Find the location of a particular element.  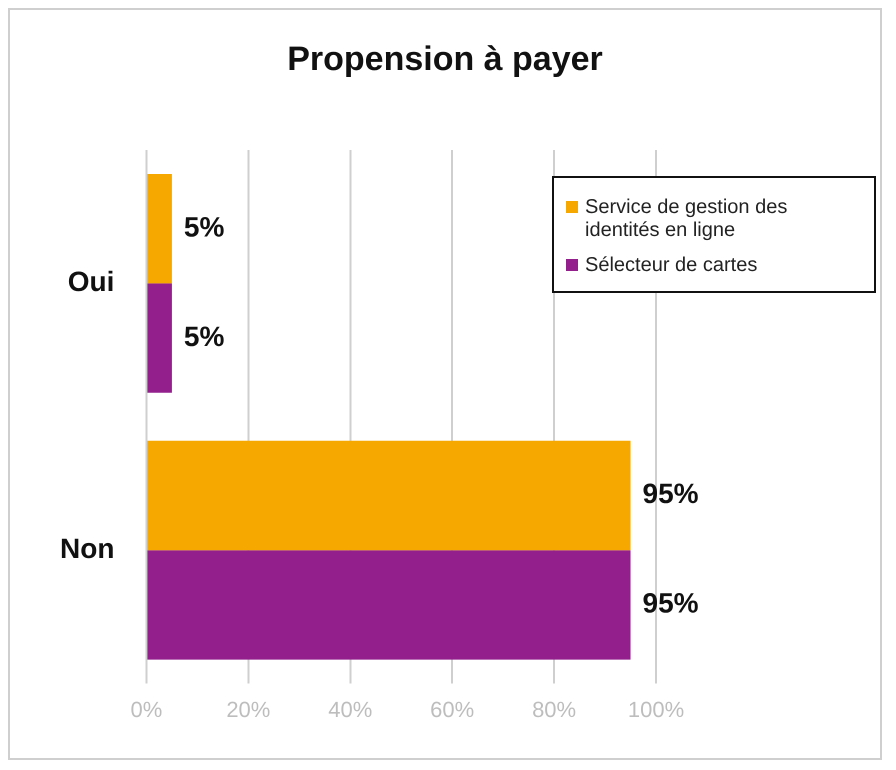

x-tick-label: 20% is located at coordinates (248, 709).